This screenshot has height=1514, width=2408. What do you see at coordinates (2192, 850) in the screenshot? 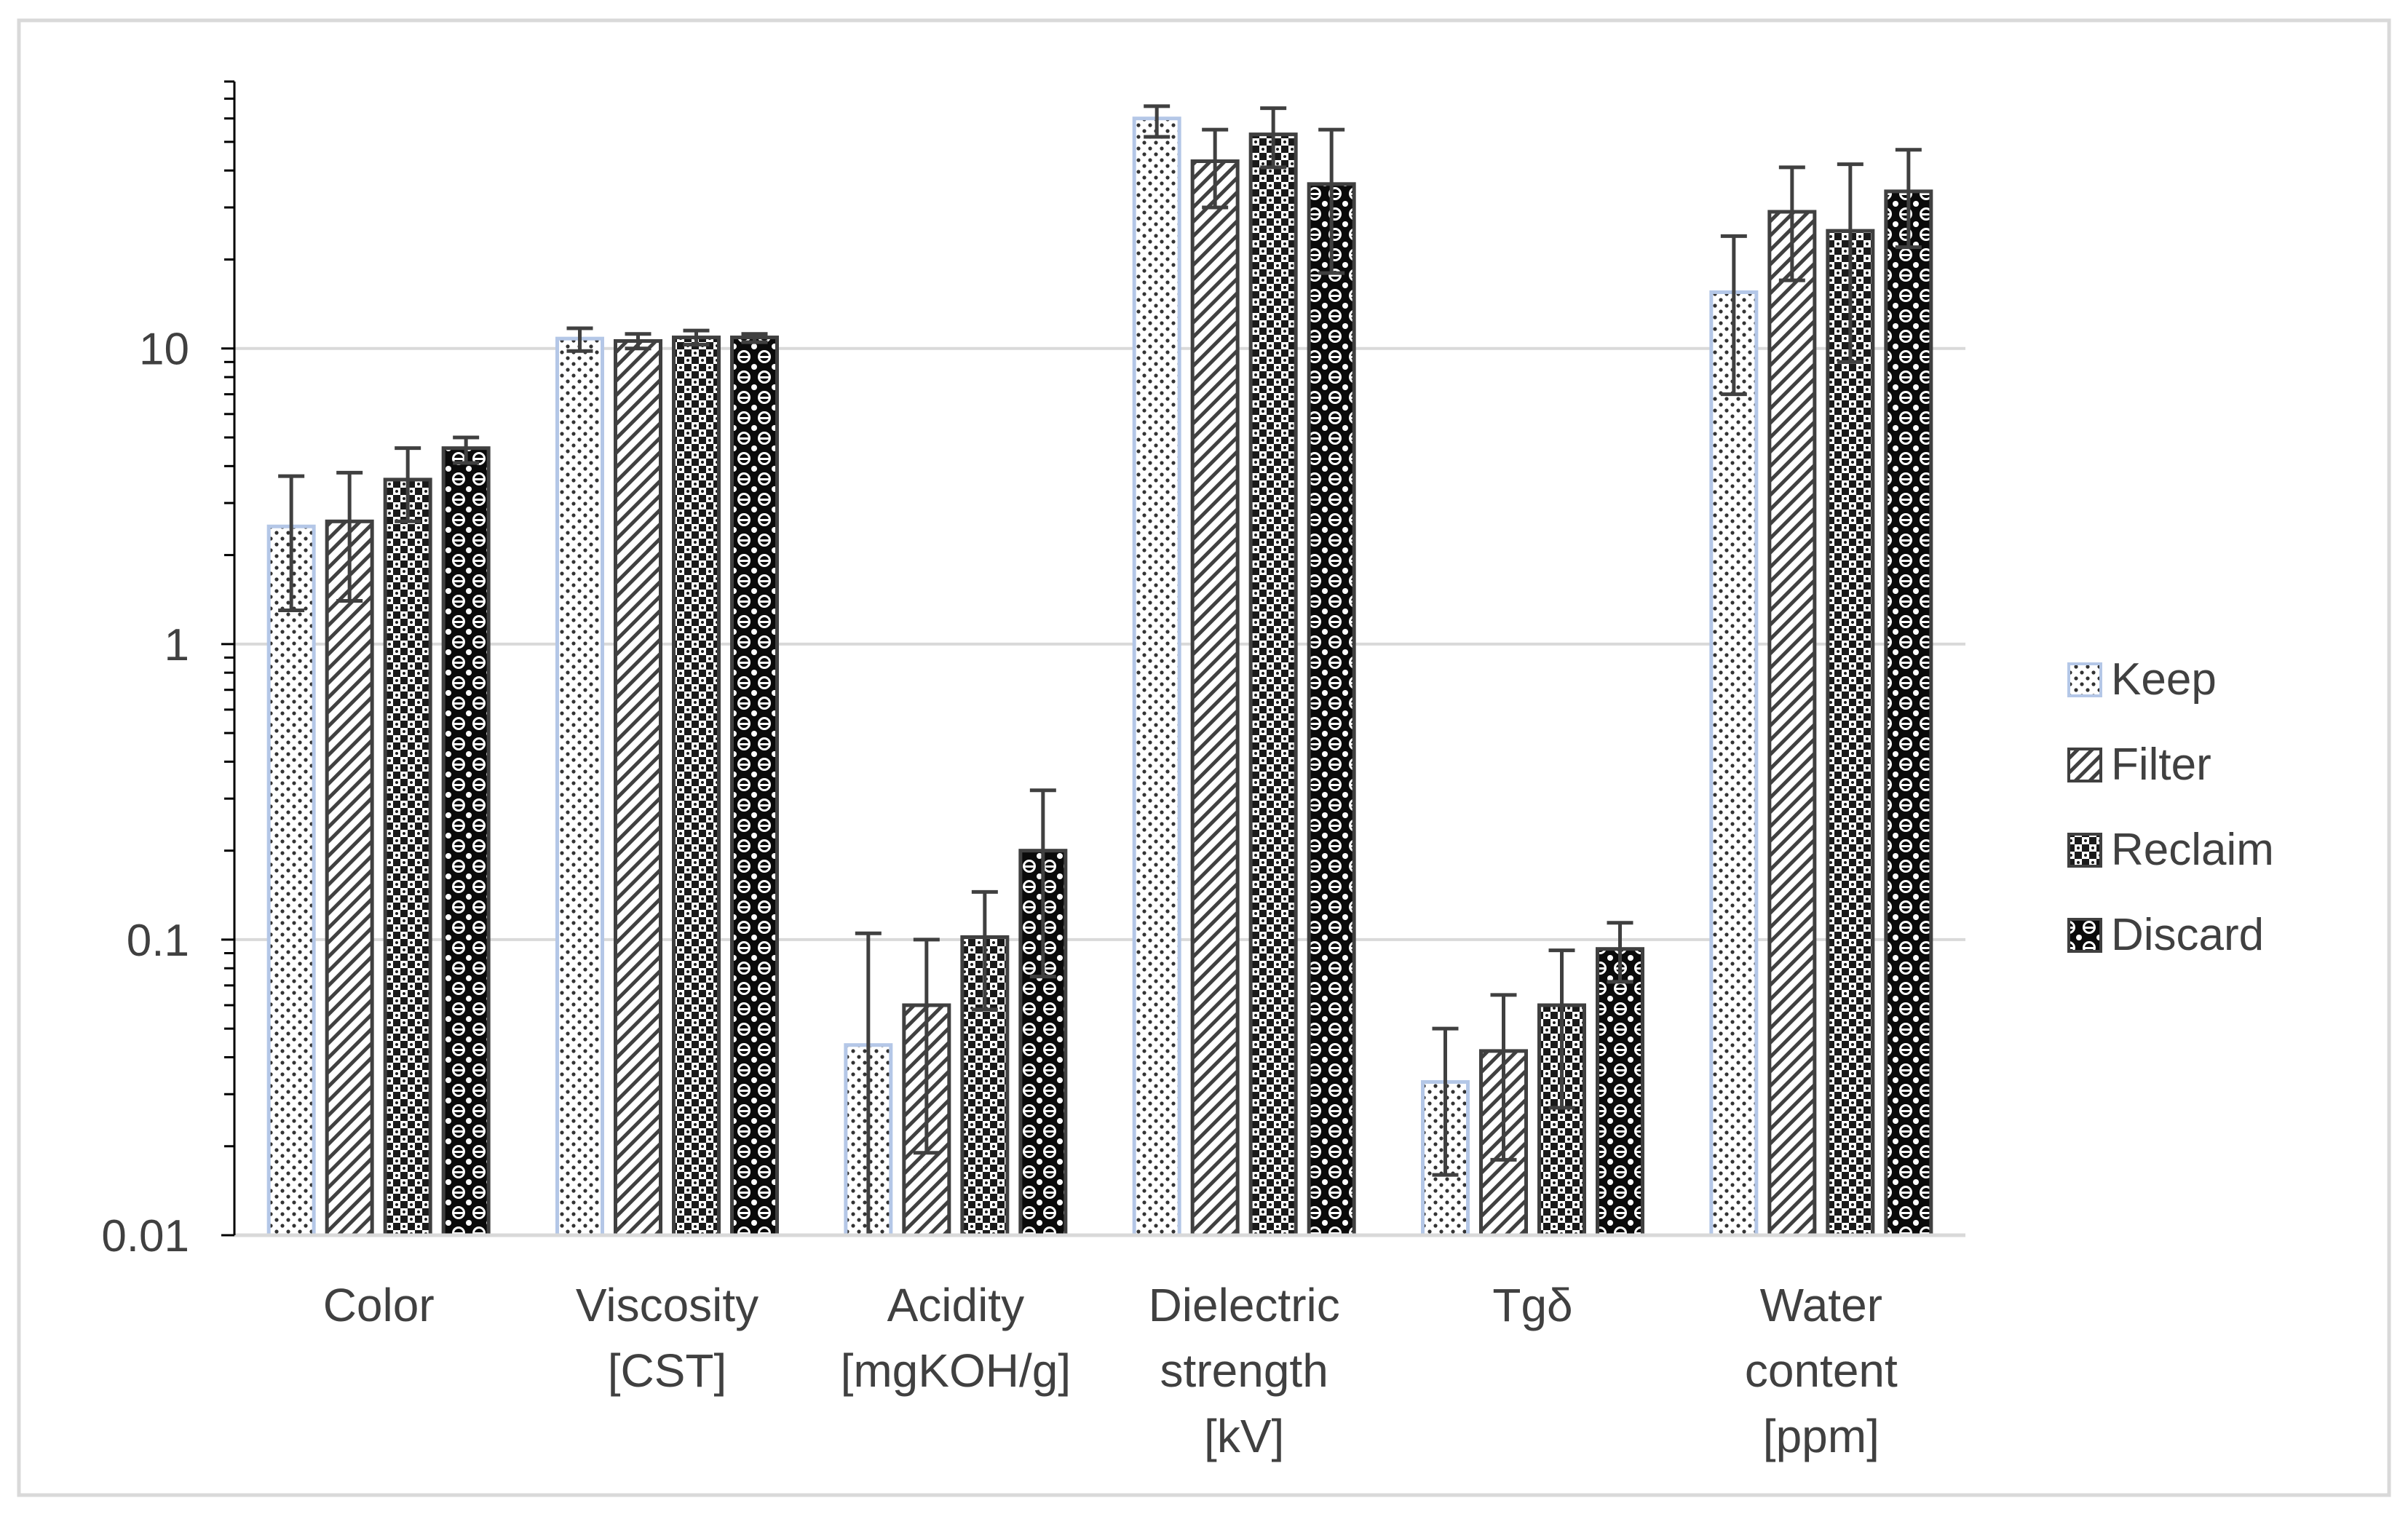
I see `legend-label-reclaim: Reclaim` at bounding box center [2192, 850].